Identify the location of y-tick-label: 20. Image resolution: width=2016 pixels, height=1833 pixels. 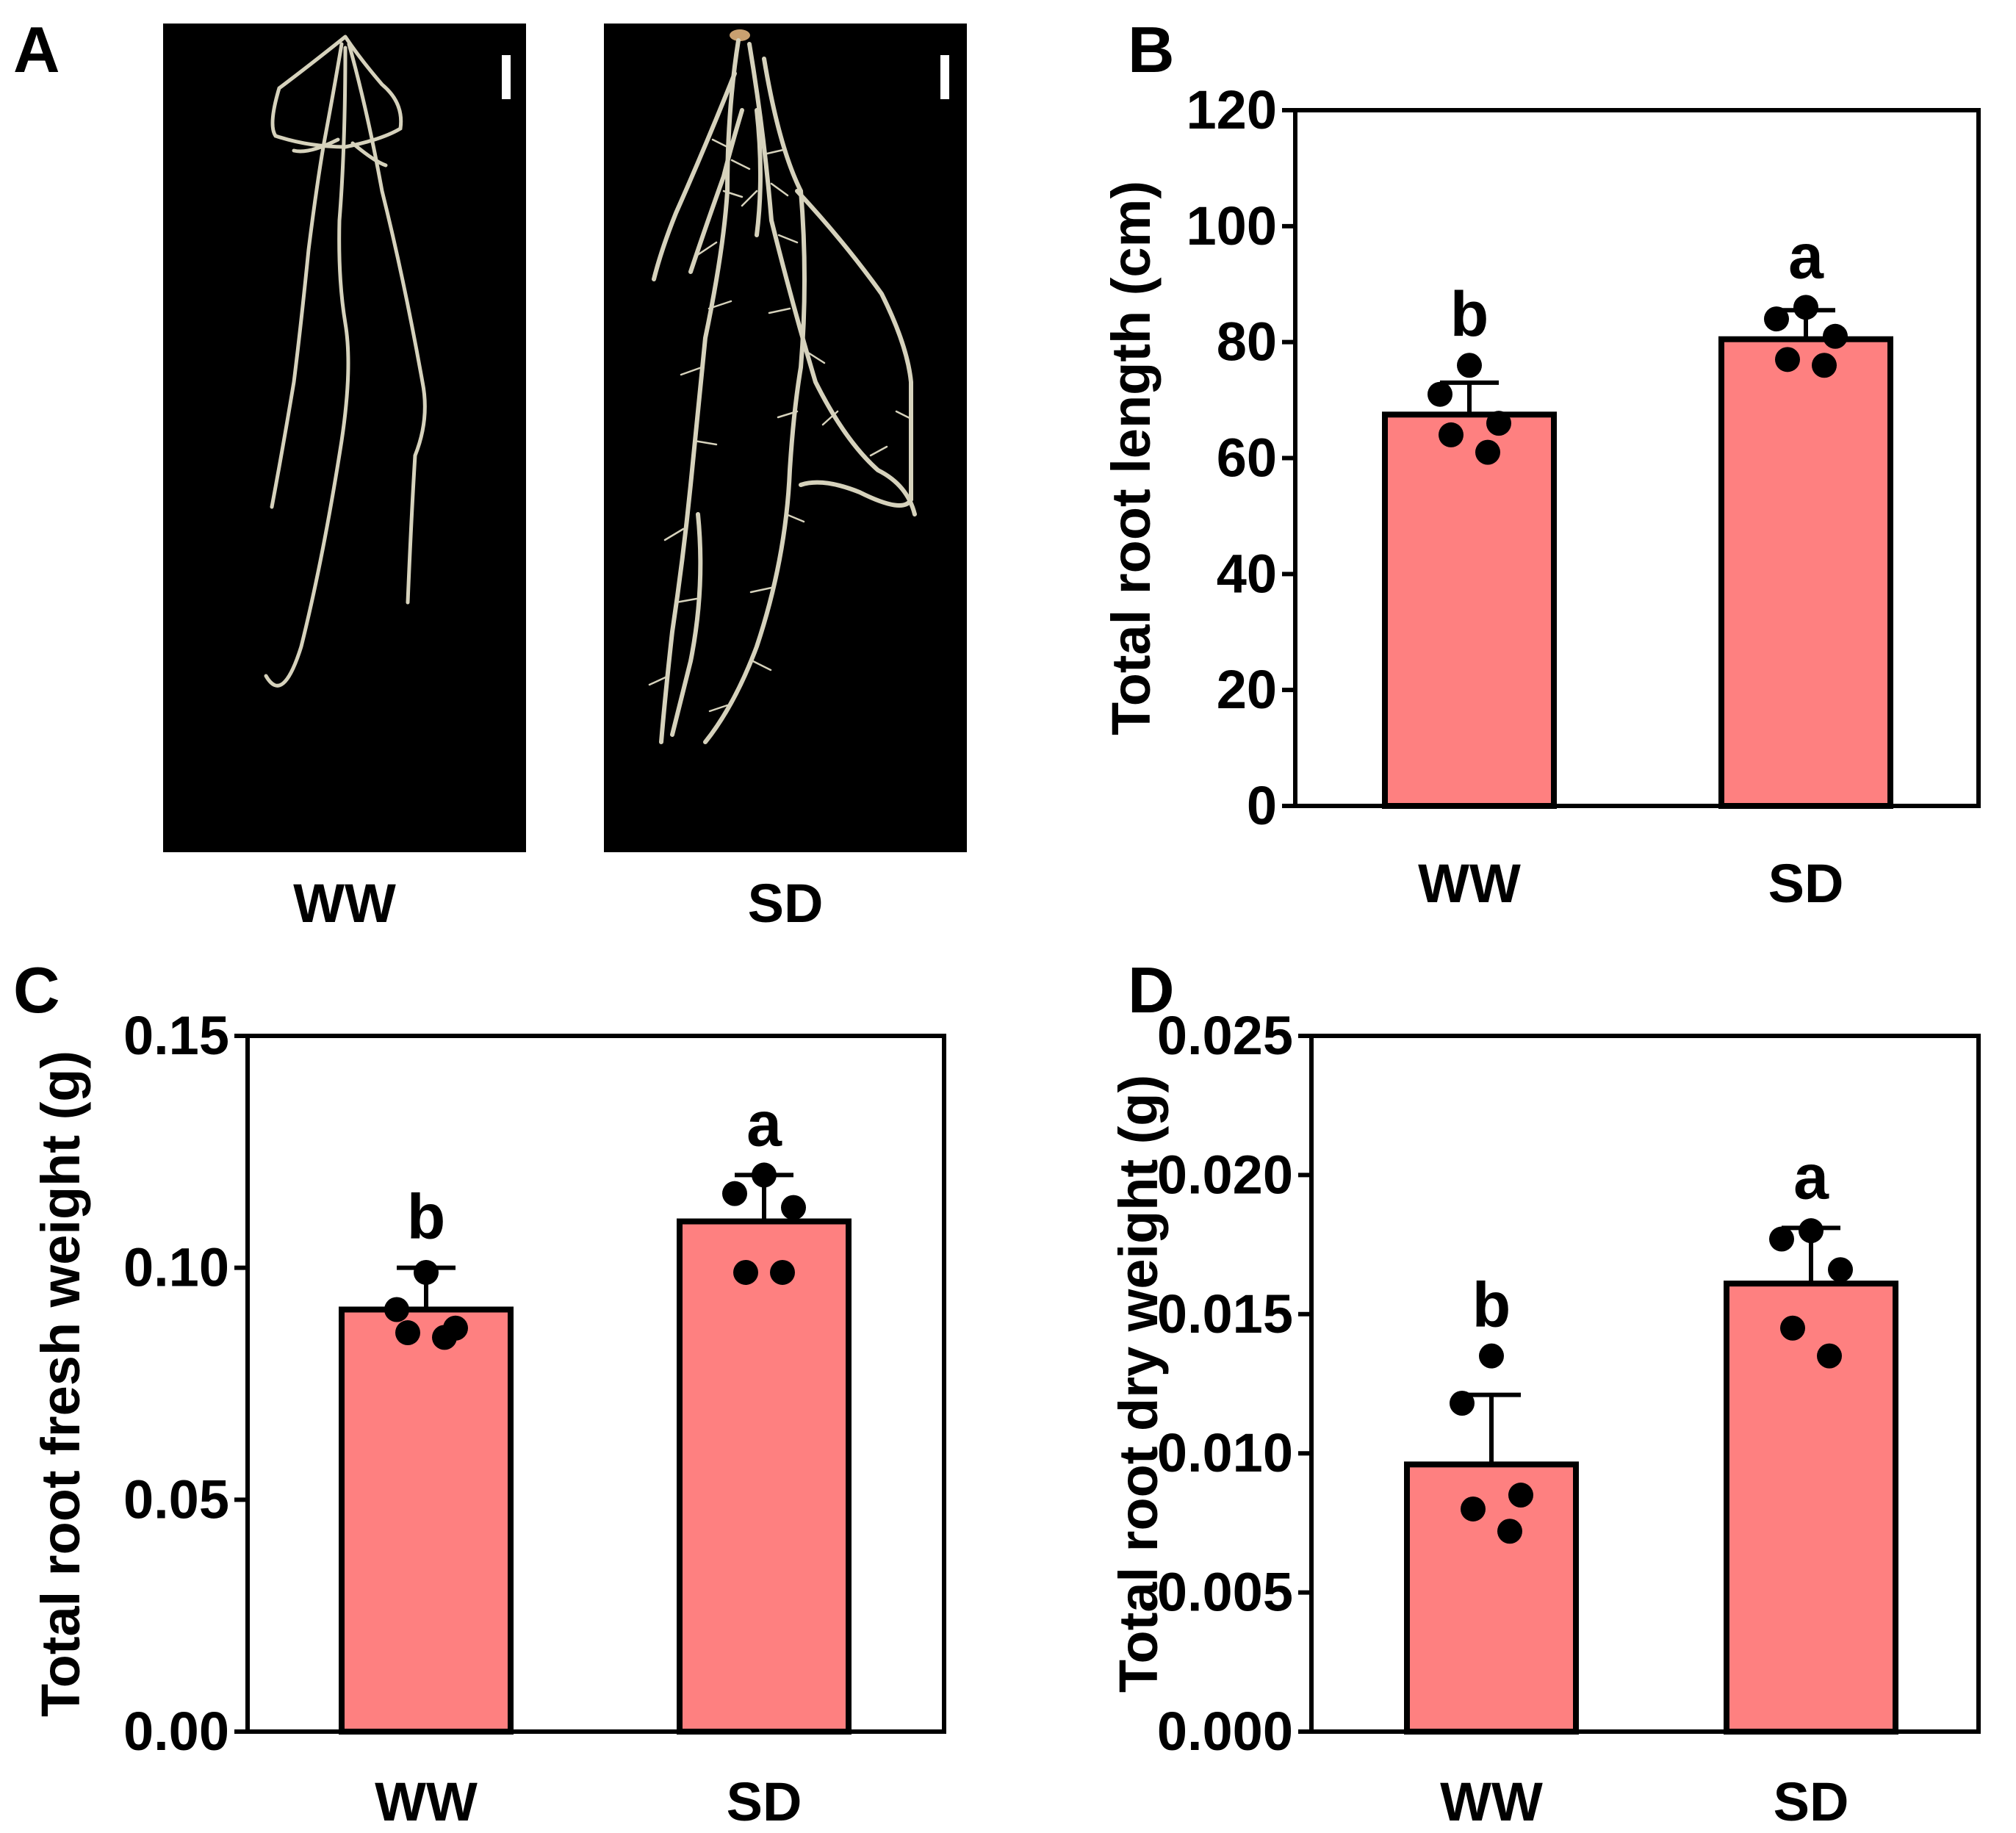
(1247, 689).